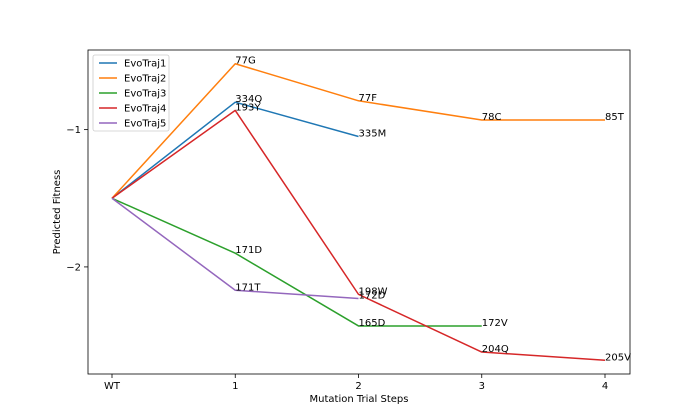 This screenshot has width=700, height=420. What do you see at coordinates (373, 133) in the screenshot?
I see `point-label: 335M` at bounding box center [373, 133].